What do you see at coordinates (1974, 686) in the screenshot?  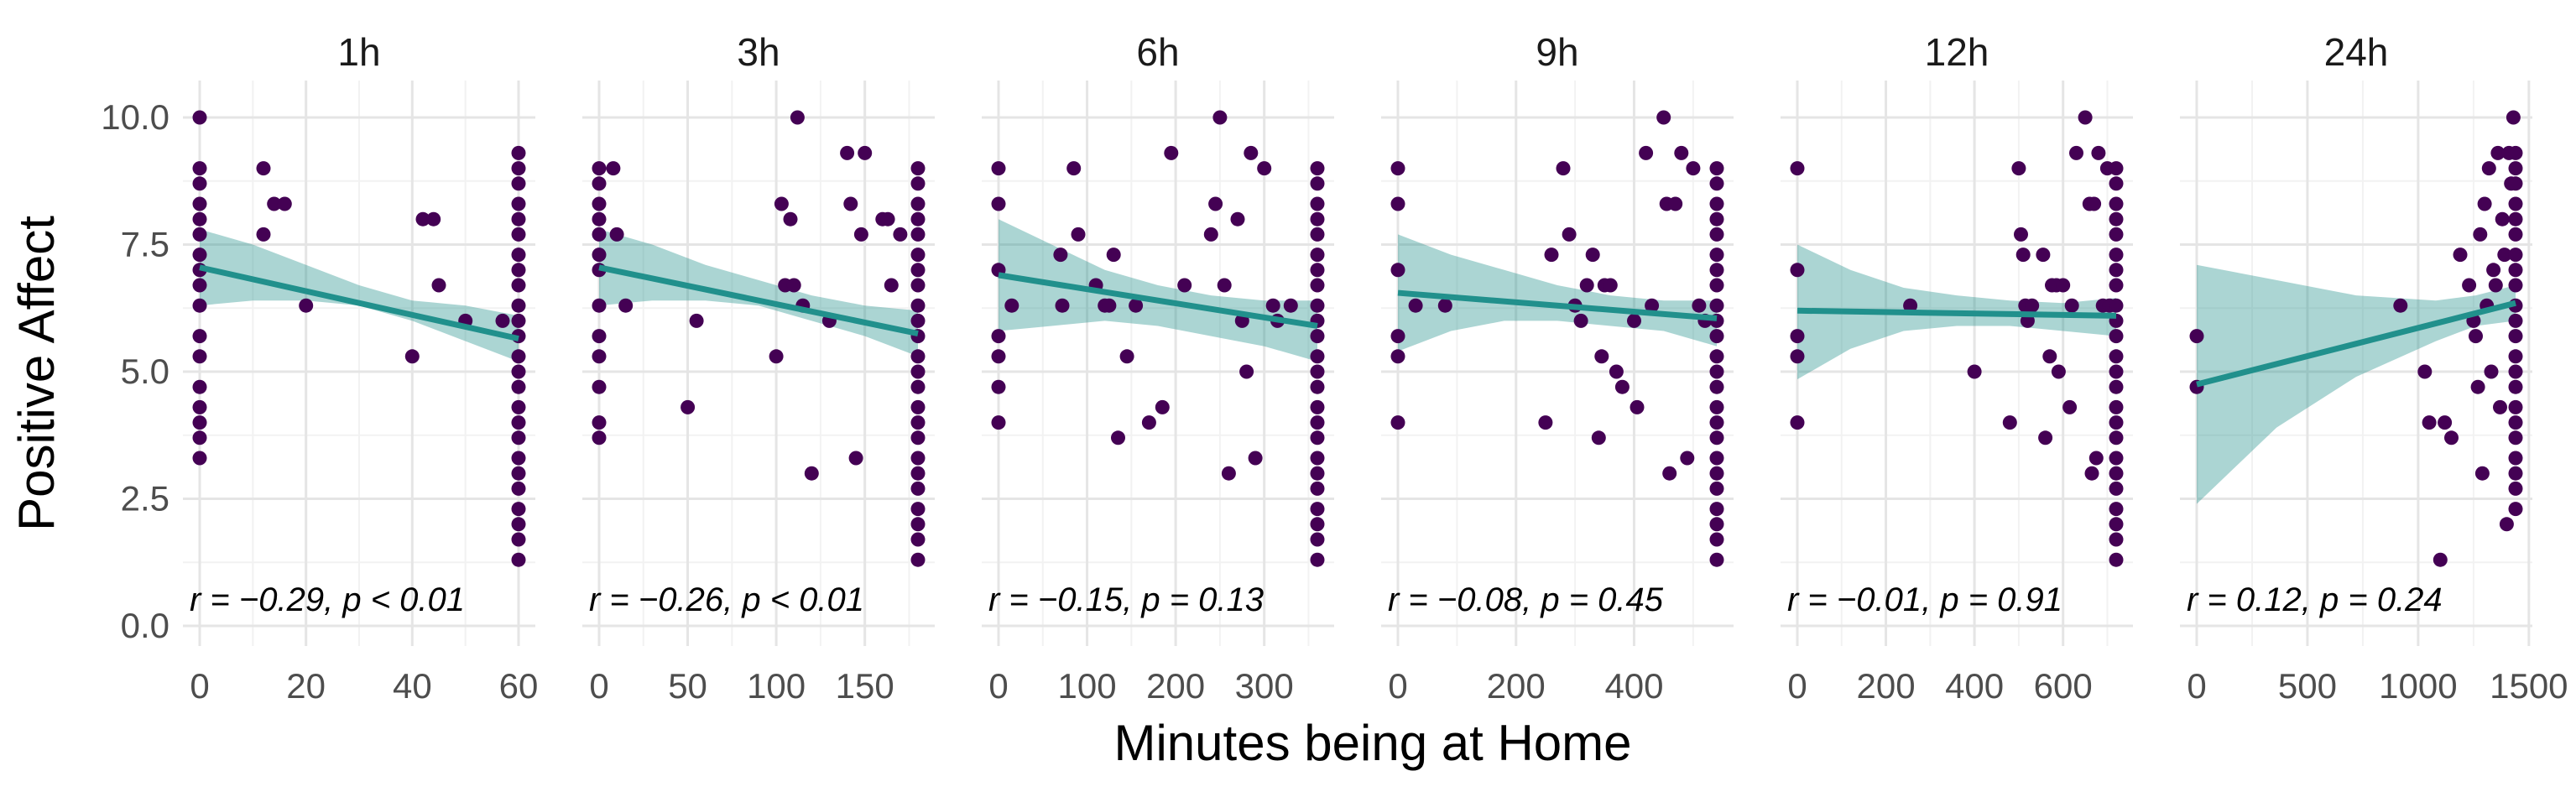 I see `x-tick-label: 400` at bounding box center [1974, 686].